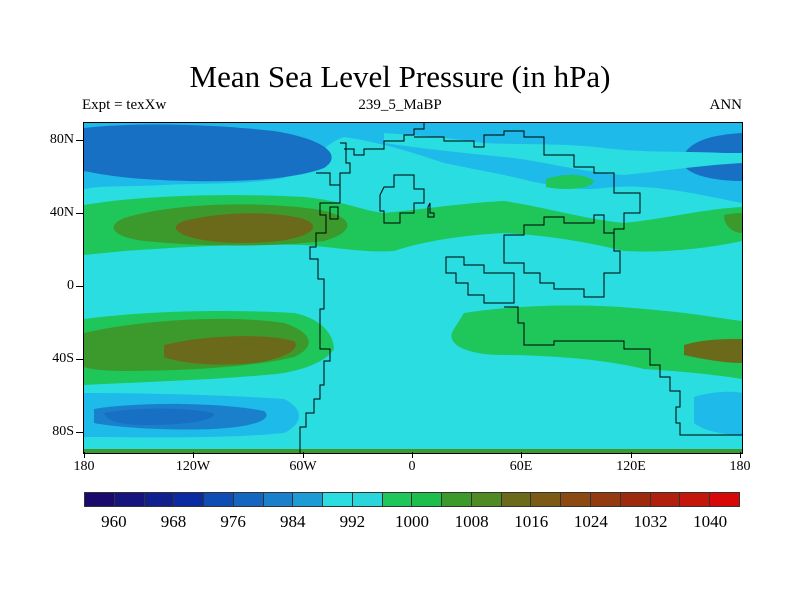 The image size is (800, 600). What do you see at coordinates (510, 186) in the screenshot?
I see `eurasia-coast` at bounding box center [510, 186].